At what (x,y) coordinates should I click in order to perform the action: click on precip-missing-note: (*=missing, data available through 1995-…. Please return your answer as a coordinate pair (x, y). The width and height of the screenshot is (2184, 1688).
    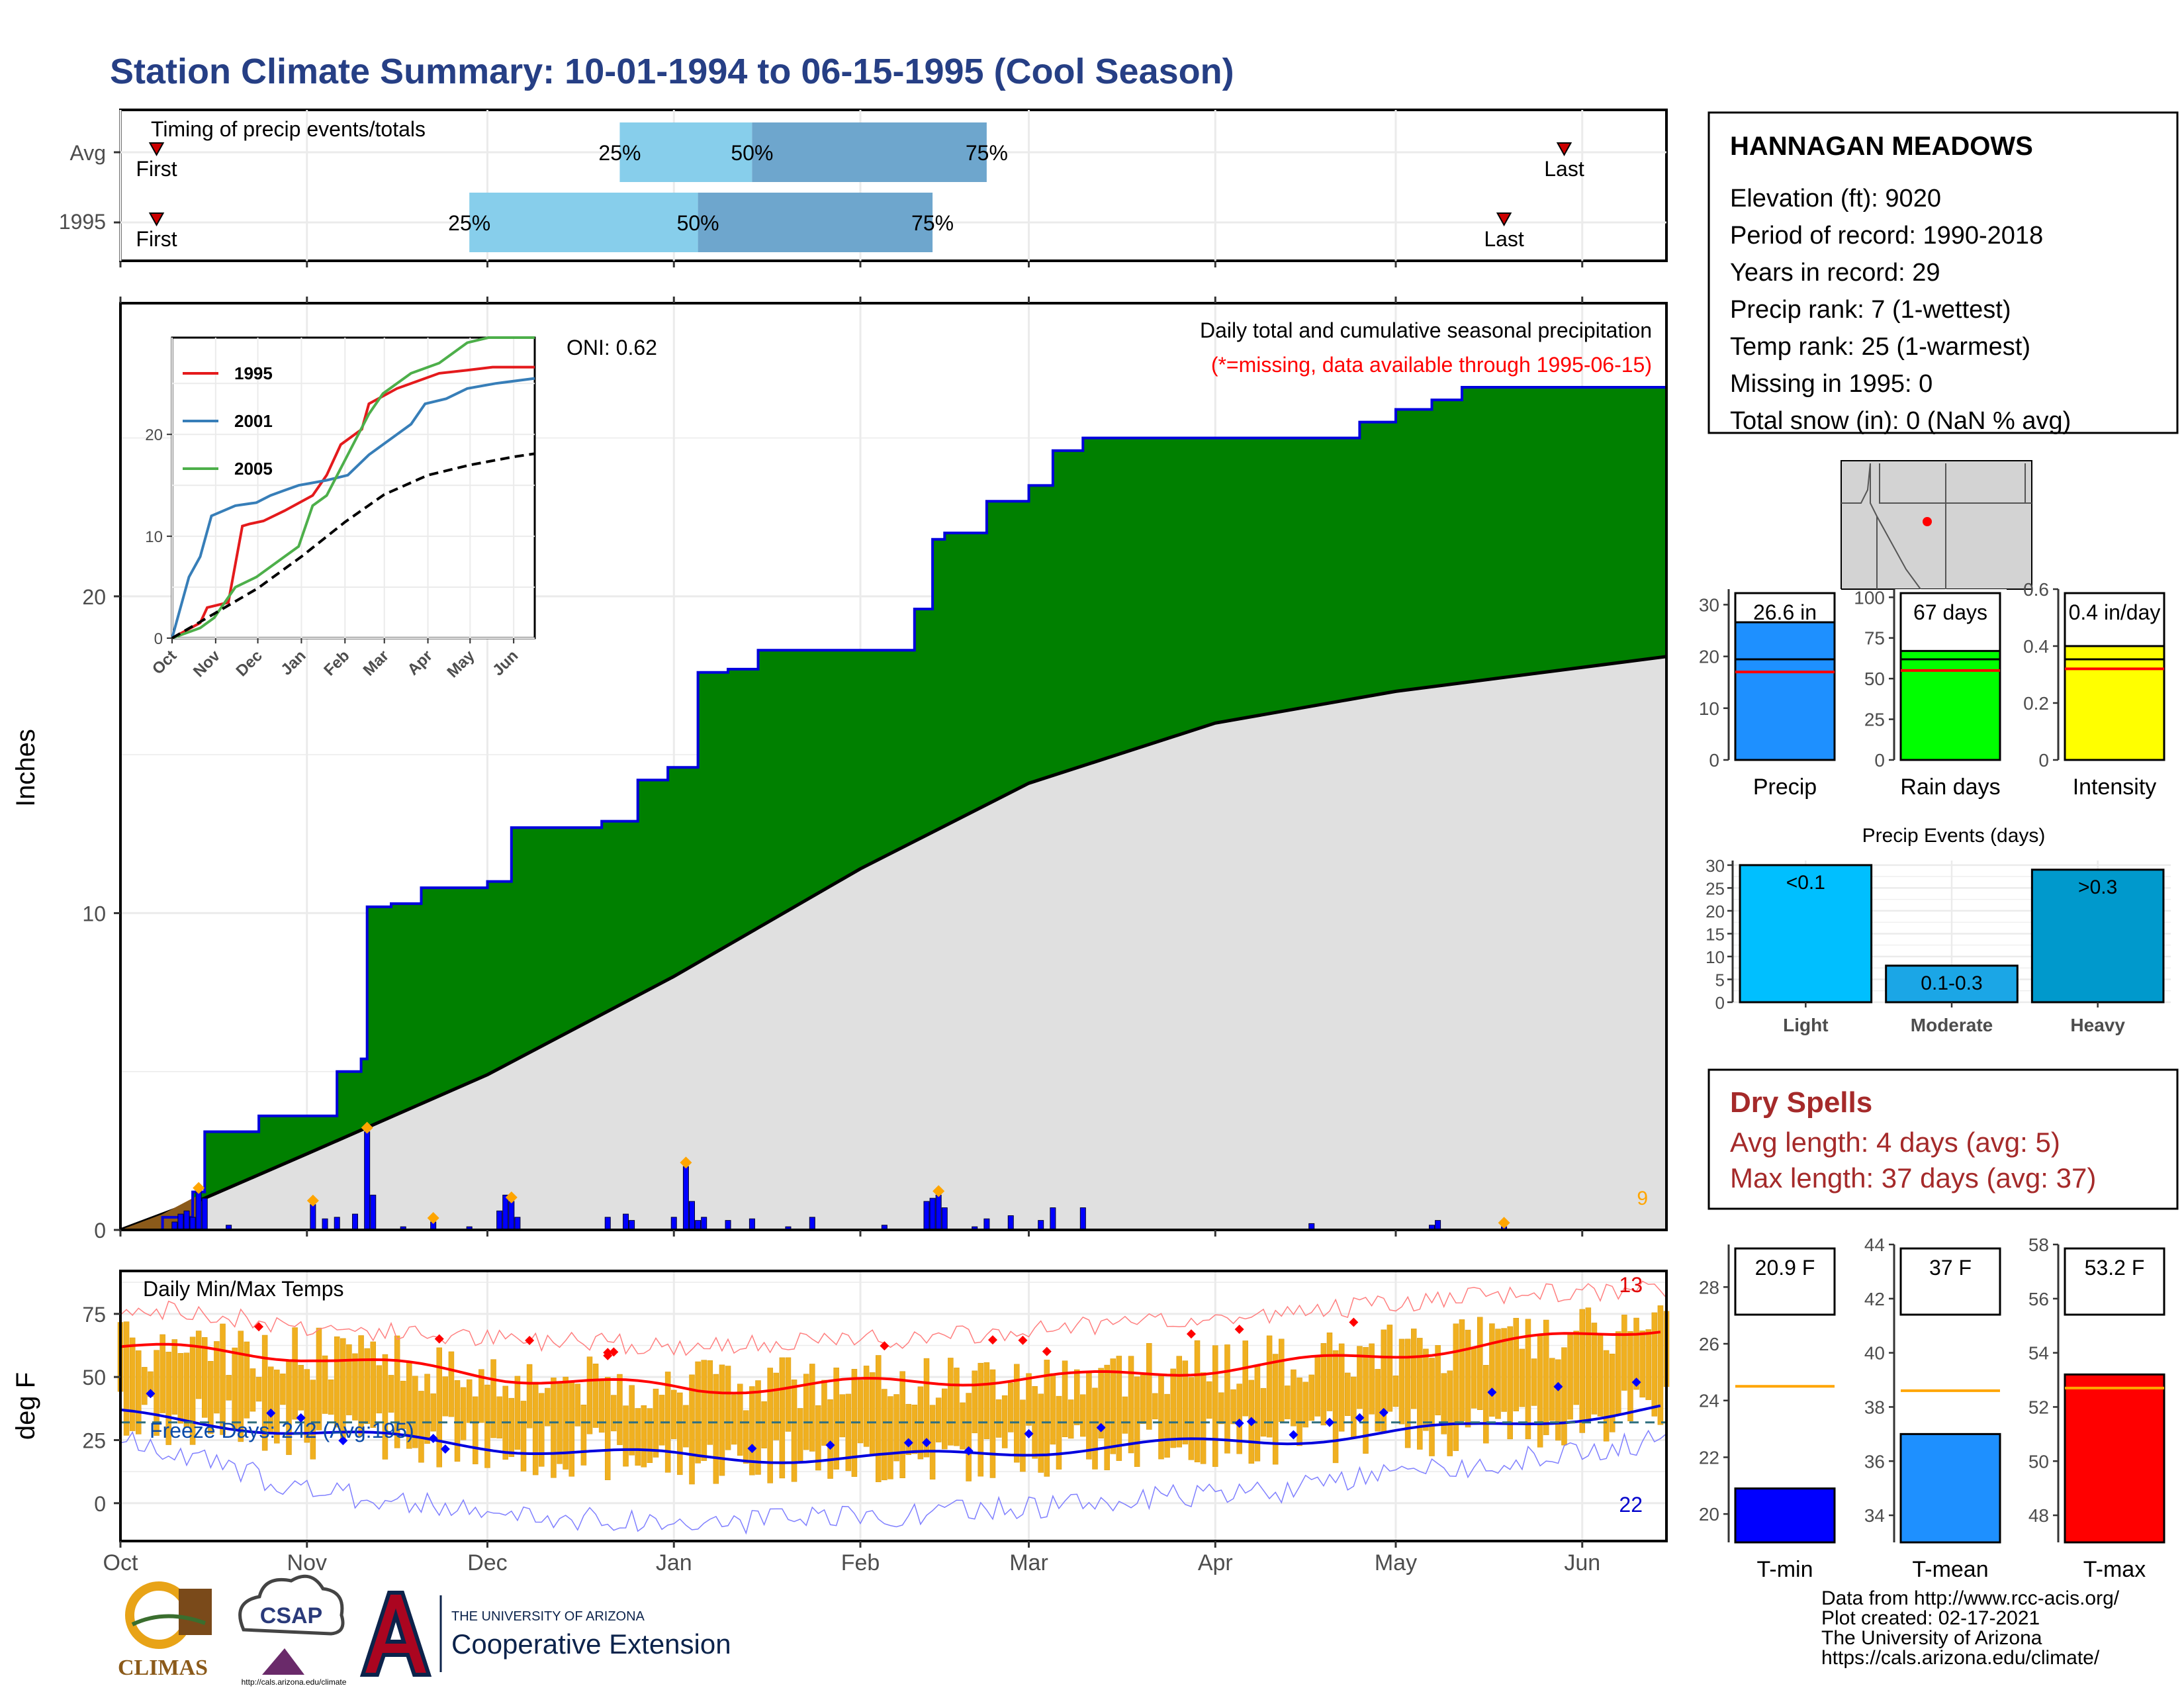
    Looking at the image, I should click on (1431, 365).